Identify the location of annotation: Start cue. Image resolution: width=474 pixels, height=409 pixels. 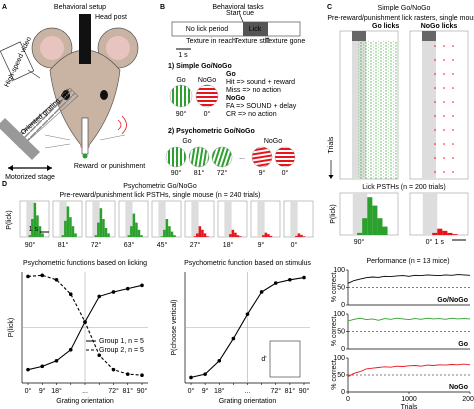
(240, 13).